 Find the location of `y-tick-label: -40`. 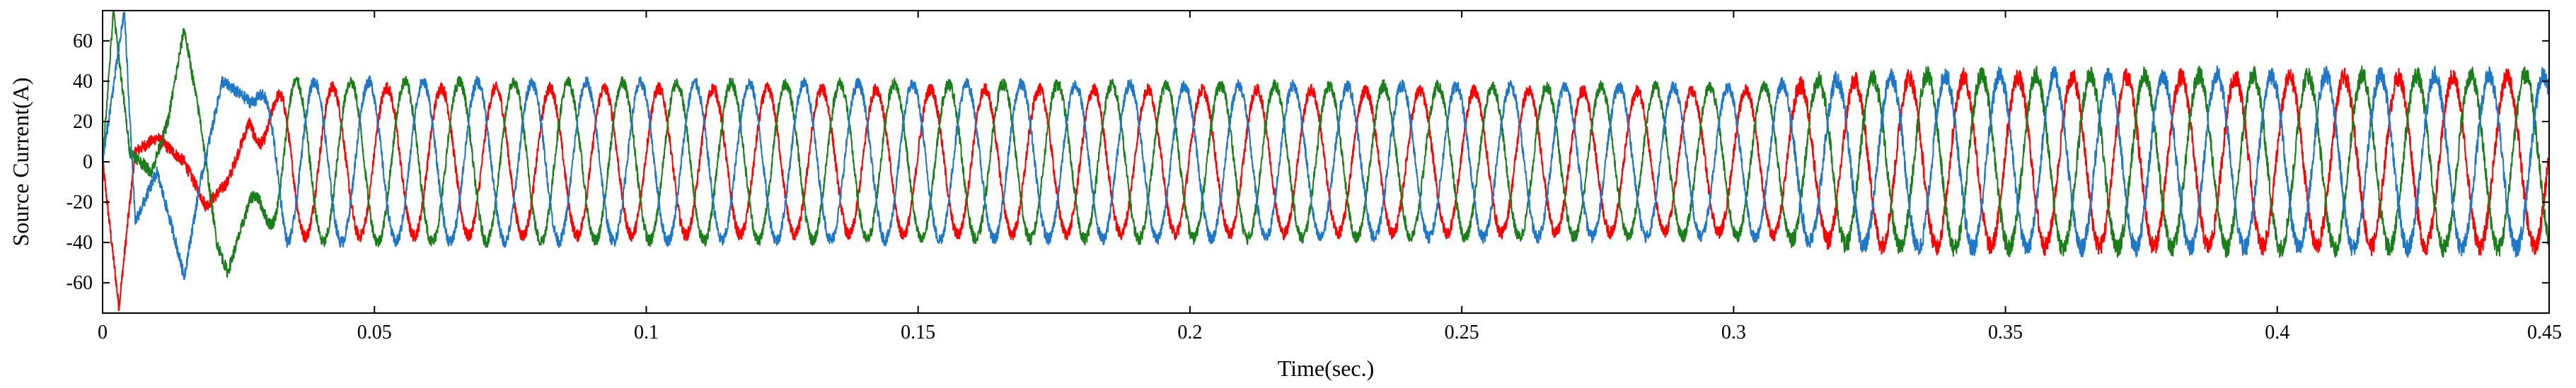

y-tick-label: -40 is located at coordinates (80, 243).